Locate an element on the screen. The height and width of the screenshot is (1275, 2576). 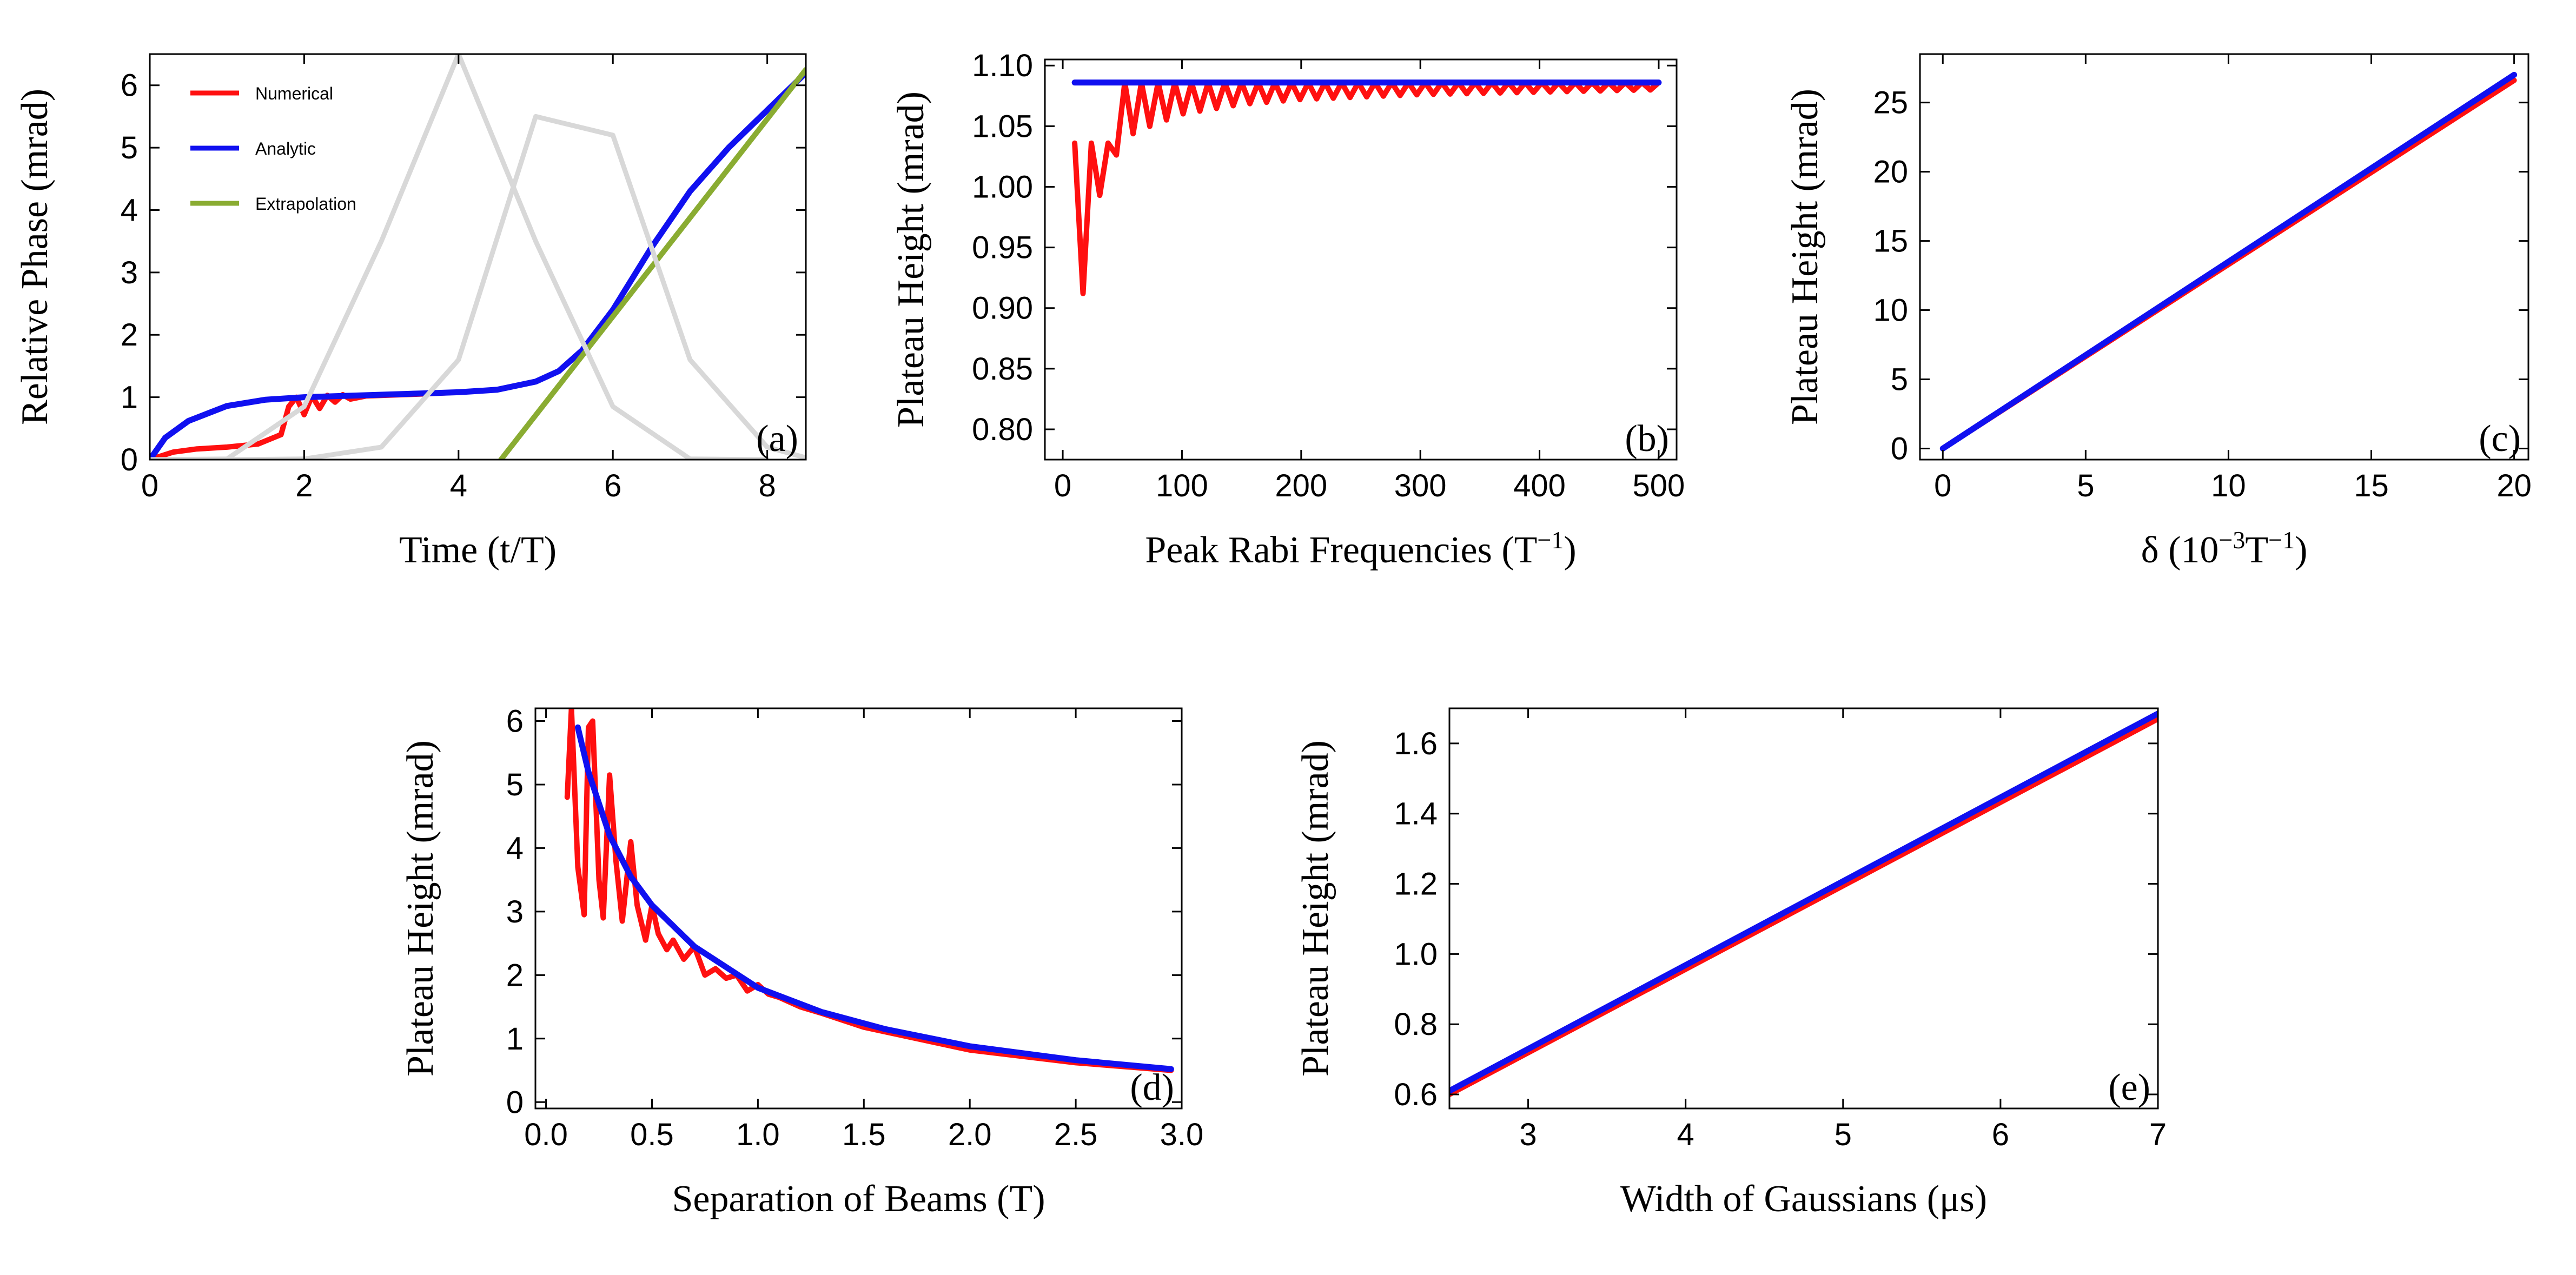
y-tick-label: 0.85 is located at coordinates (1002, 369).